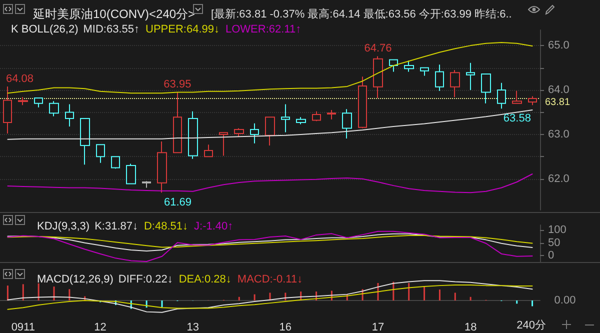 Image resolution: width=600 pixels, height=333 pixels. I want to click on series-label: DEA:0.28↓, so click(205, 280).